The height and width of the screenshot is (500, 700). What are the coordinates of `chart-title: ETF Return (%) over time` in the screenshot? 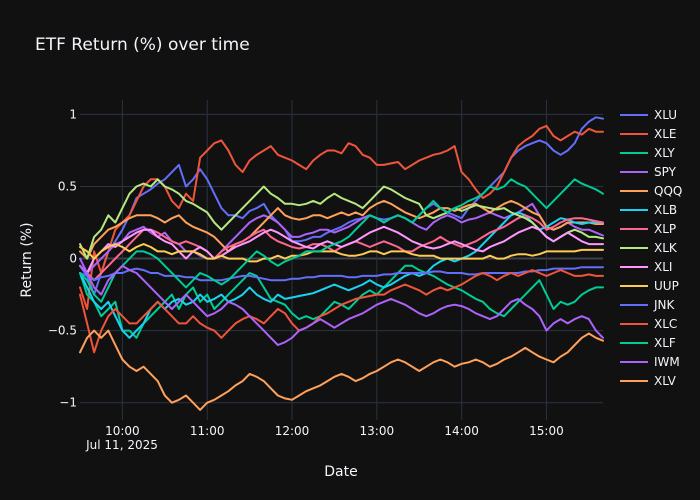 It's located at (142, 45).